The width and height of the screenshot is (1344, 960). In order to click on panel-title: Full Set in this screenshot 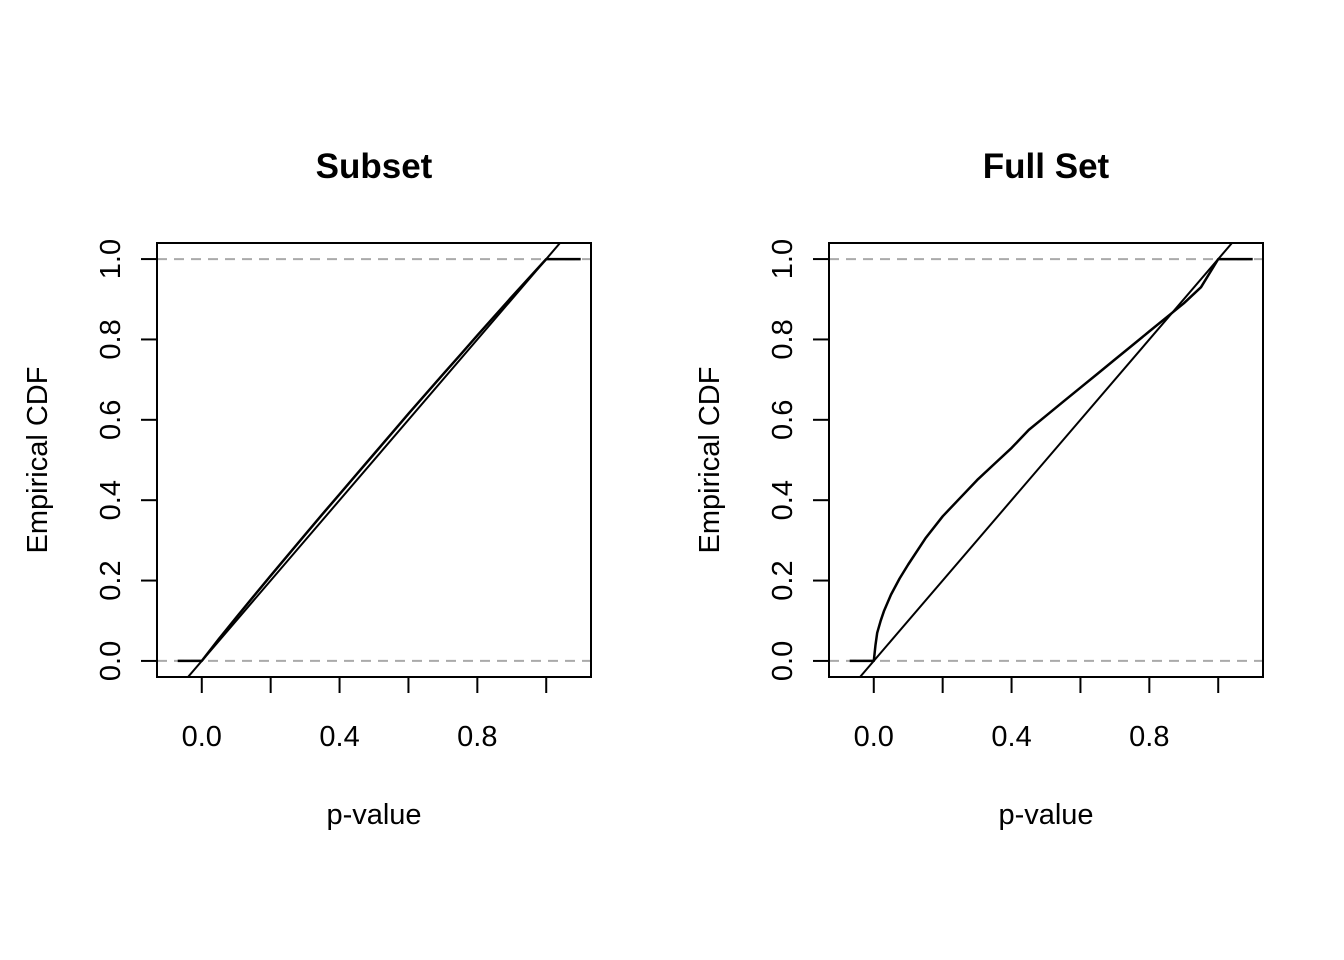, I will do `click(1046, 166)`.